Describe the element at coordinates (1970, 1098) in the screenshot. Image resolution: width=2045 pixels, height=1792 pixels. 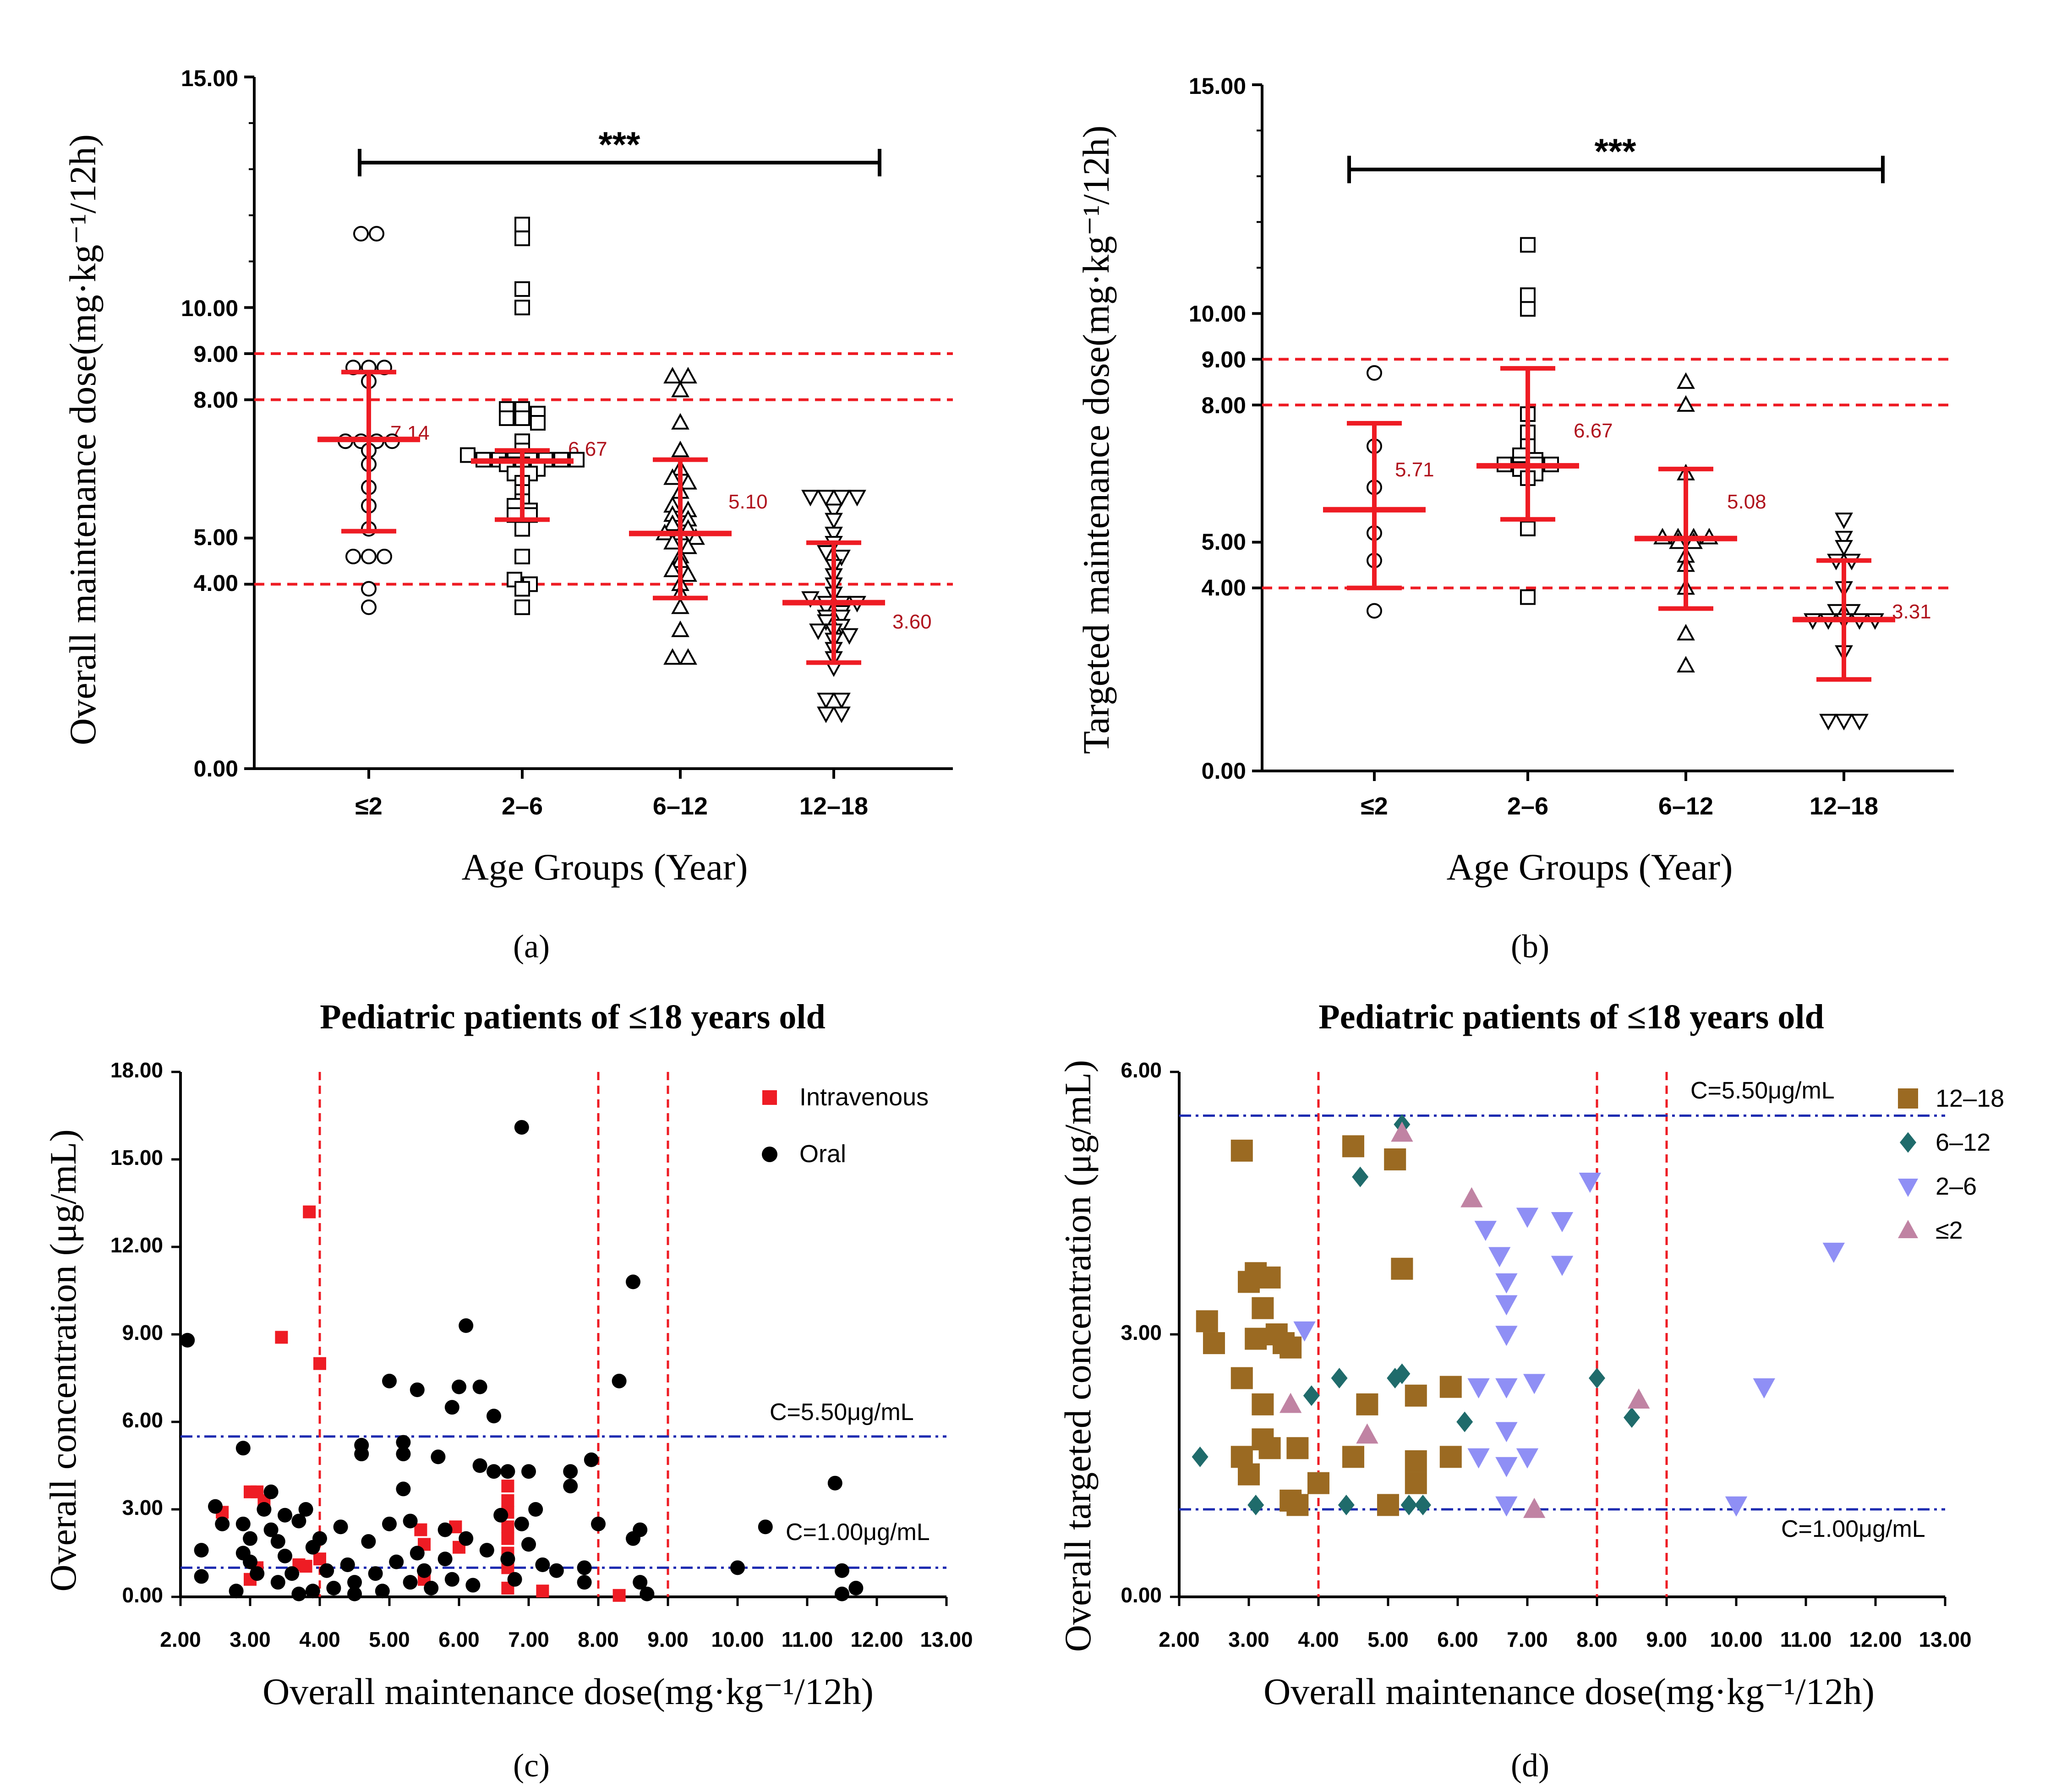
I see `legend-label-d-0: 12–18` at that location.